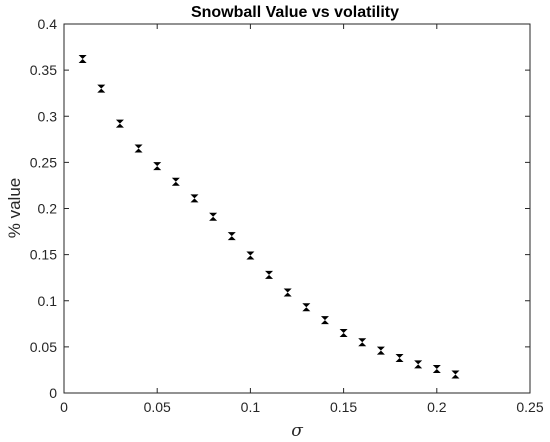  I want to click on x-tick-label: 0.2, so click(437, 407).